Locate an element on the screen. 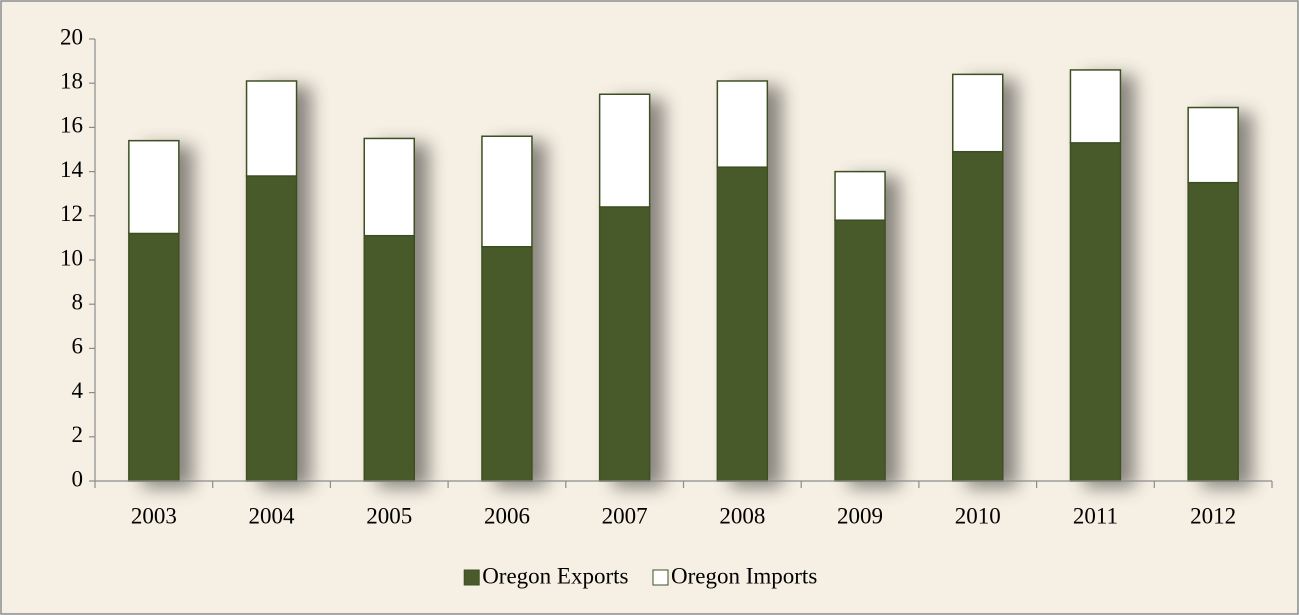 This screenshot has height=615, width=1299. y-tick-label: 20 is located at coordinates (71, 36).